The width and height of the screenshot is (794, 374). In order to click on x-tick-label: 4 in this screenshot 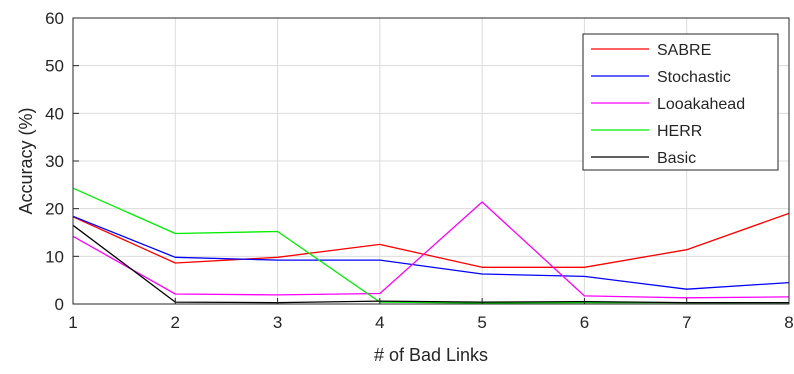, I will do `click(379, 322)`.